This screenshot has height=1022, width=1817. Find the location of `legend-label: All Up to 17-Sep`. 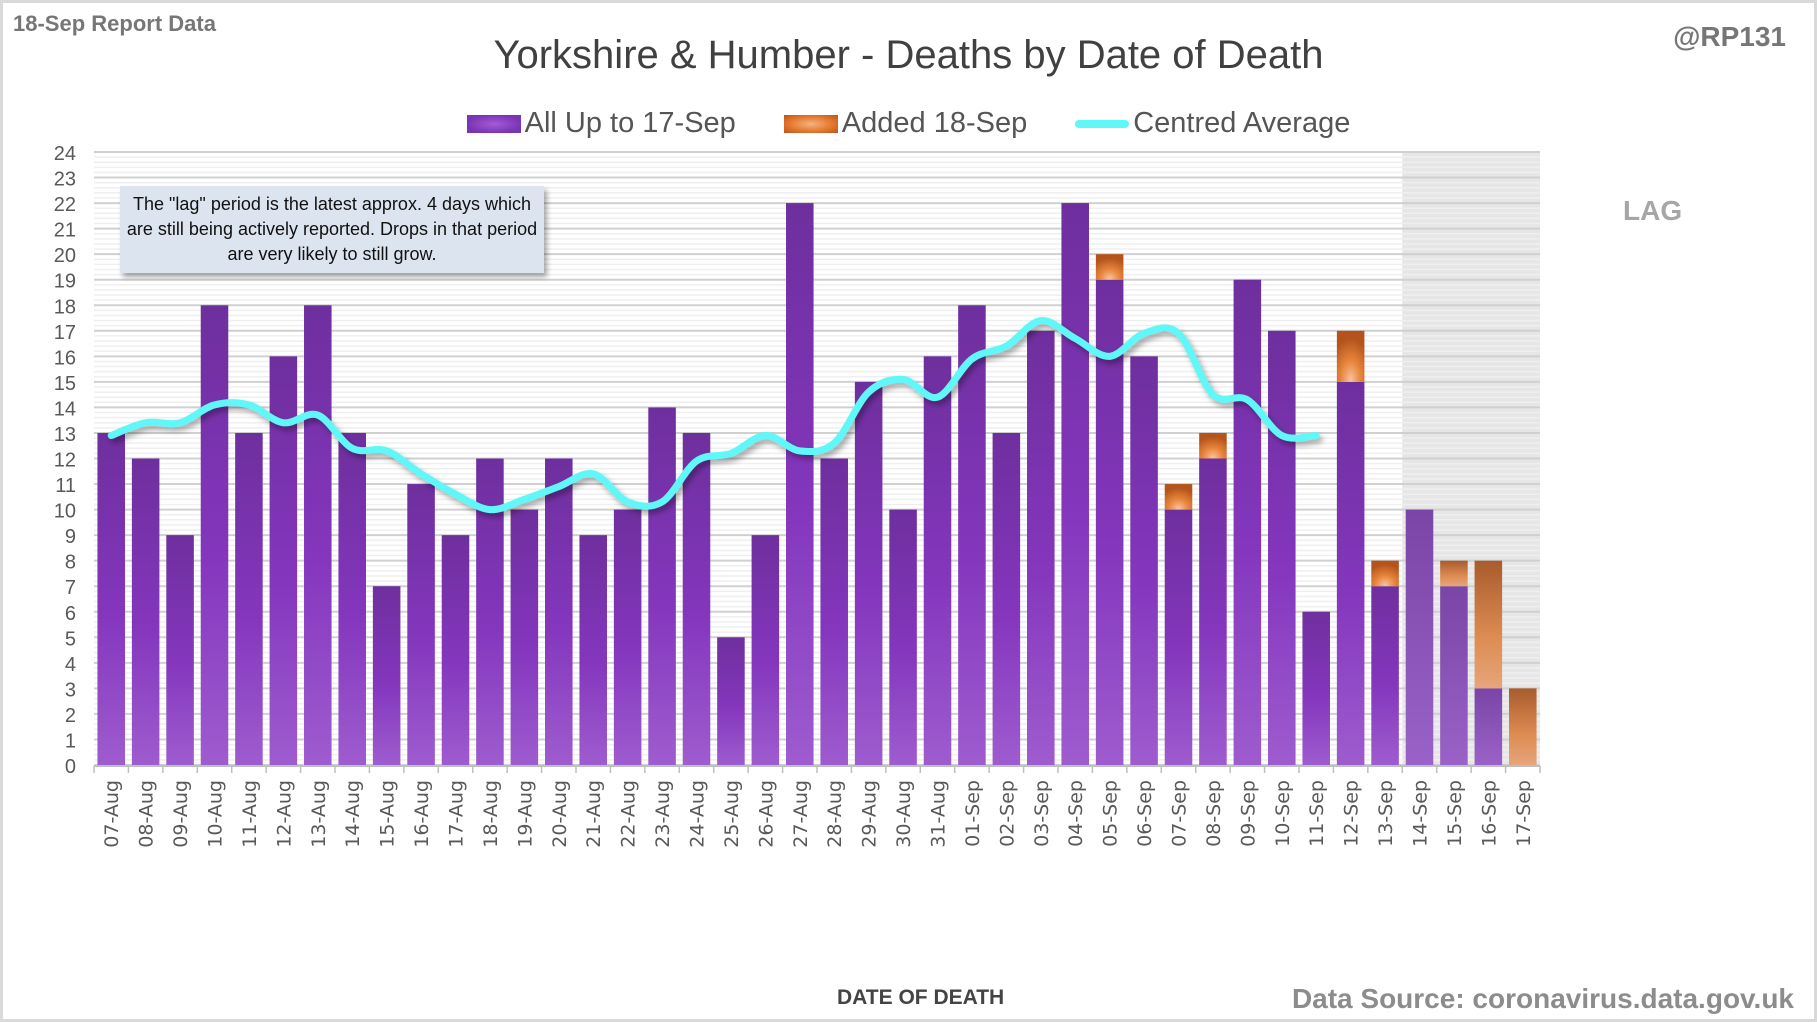

legend-label: All Up to 17-Sep is located at coordinates (630, 123).